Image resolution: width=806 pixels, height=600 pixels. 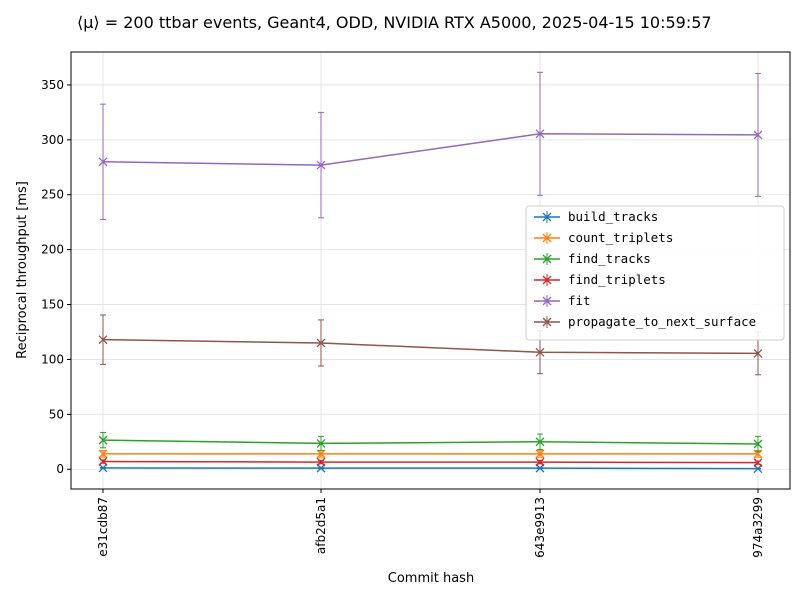 I want to click on legend-label: build_tracks, so click(x=613, y=216).